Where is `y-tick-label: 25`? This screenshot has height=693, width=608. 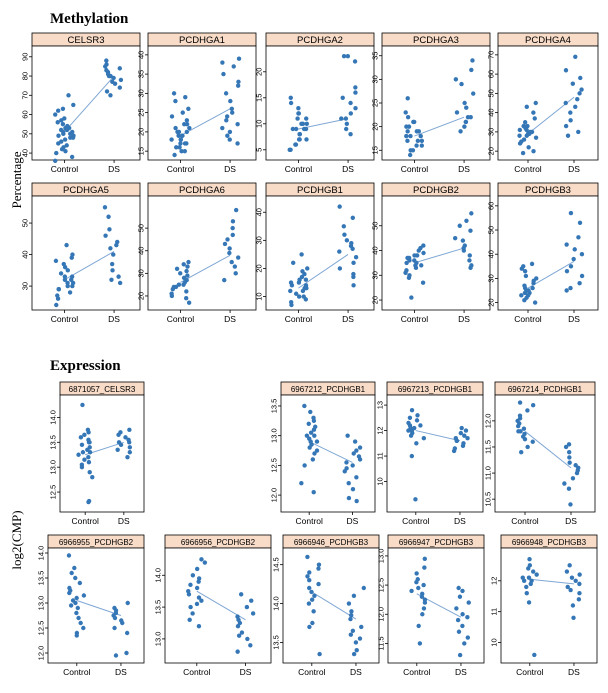 y-tick-label: 25 is located at coordinates (141, 112).